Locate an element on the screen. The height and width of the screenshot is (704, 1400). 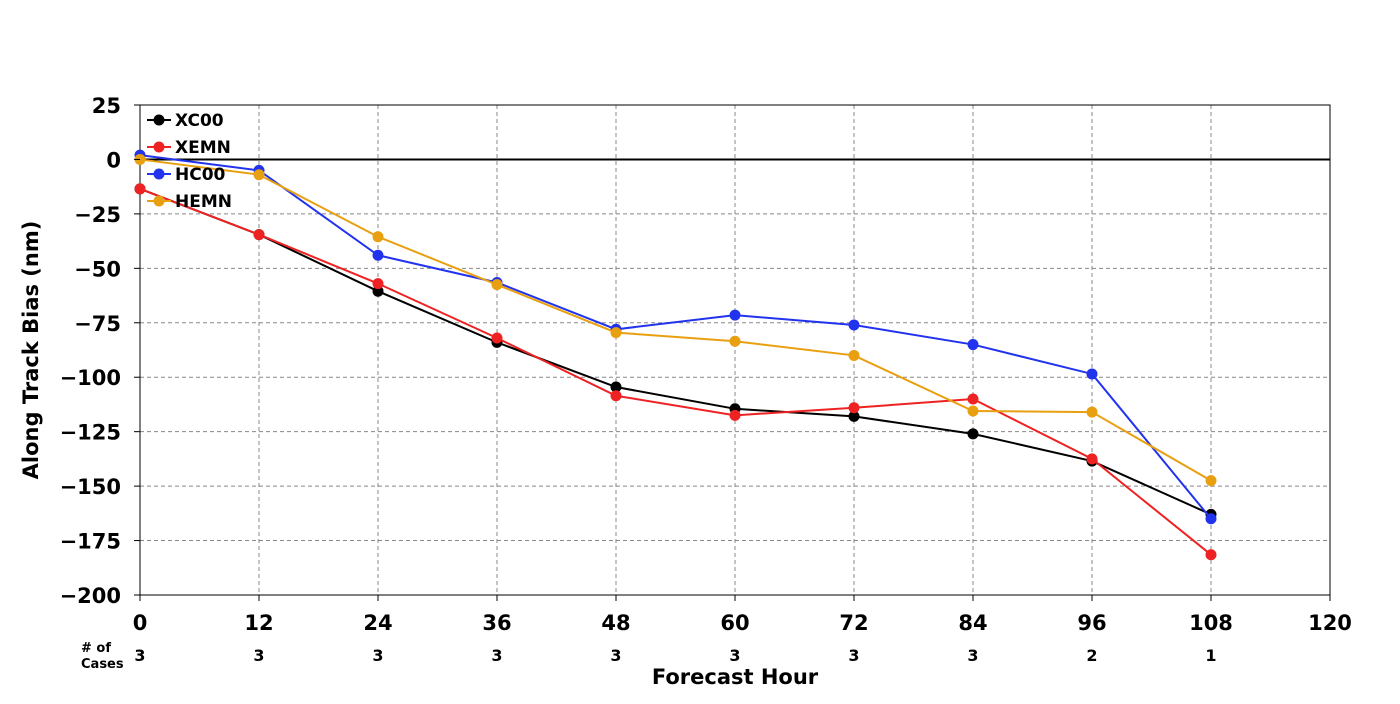
x-tick-label: 72 is located at coordinates (853, 623).